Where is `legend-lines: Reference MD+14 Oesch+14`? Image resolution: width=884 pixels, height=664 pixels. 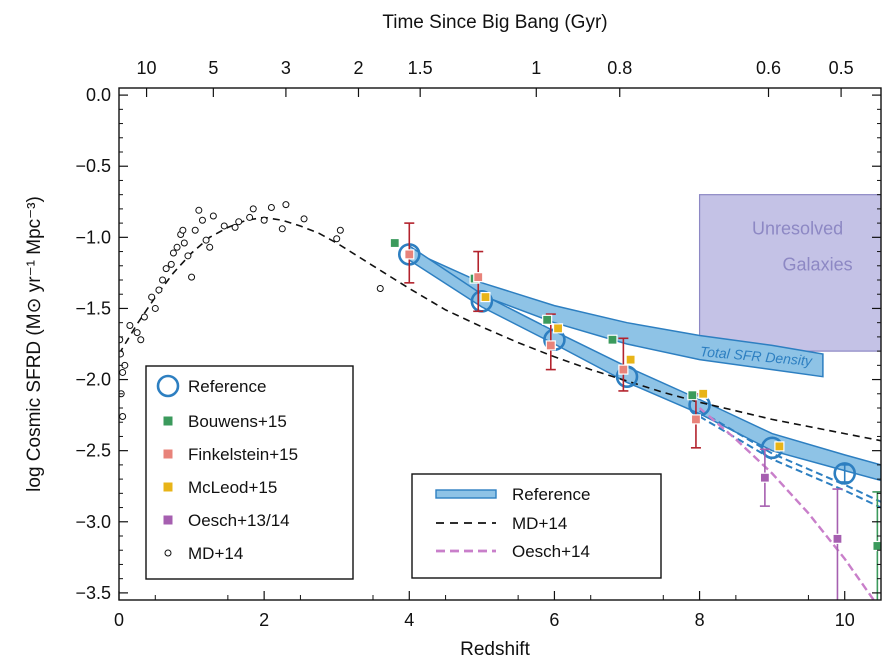
legend-lines: Reference MD+14 Oesch+14 is located at coordinates (536, 526).